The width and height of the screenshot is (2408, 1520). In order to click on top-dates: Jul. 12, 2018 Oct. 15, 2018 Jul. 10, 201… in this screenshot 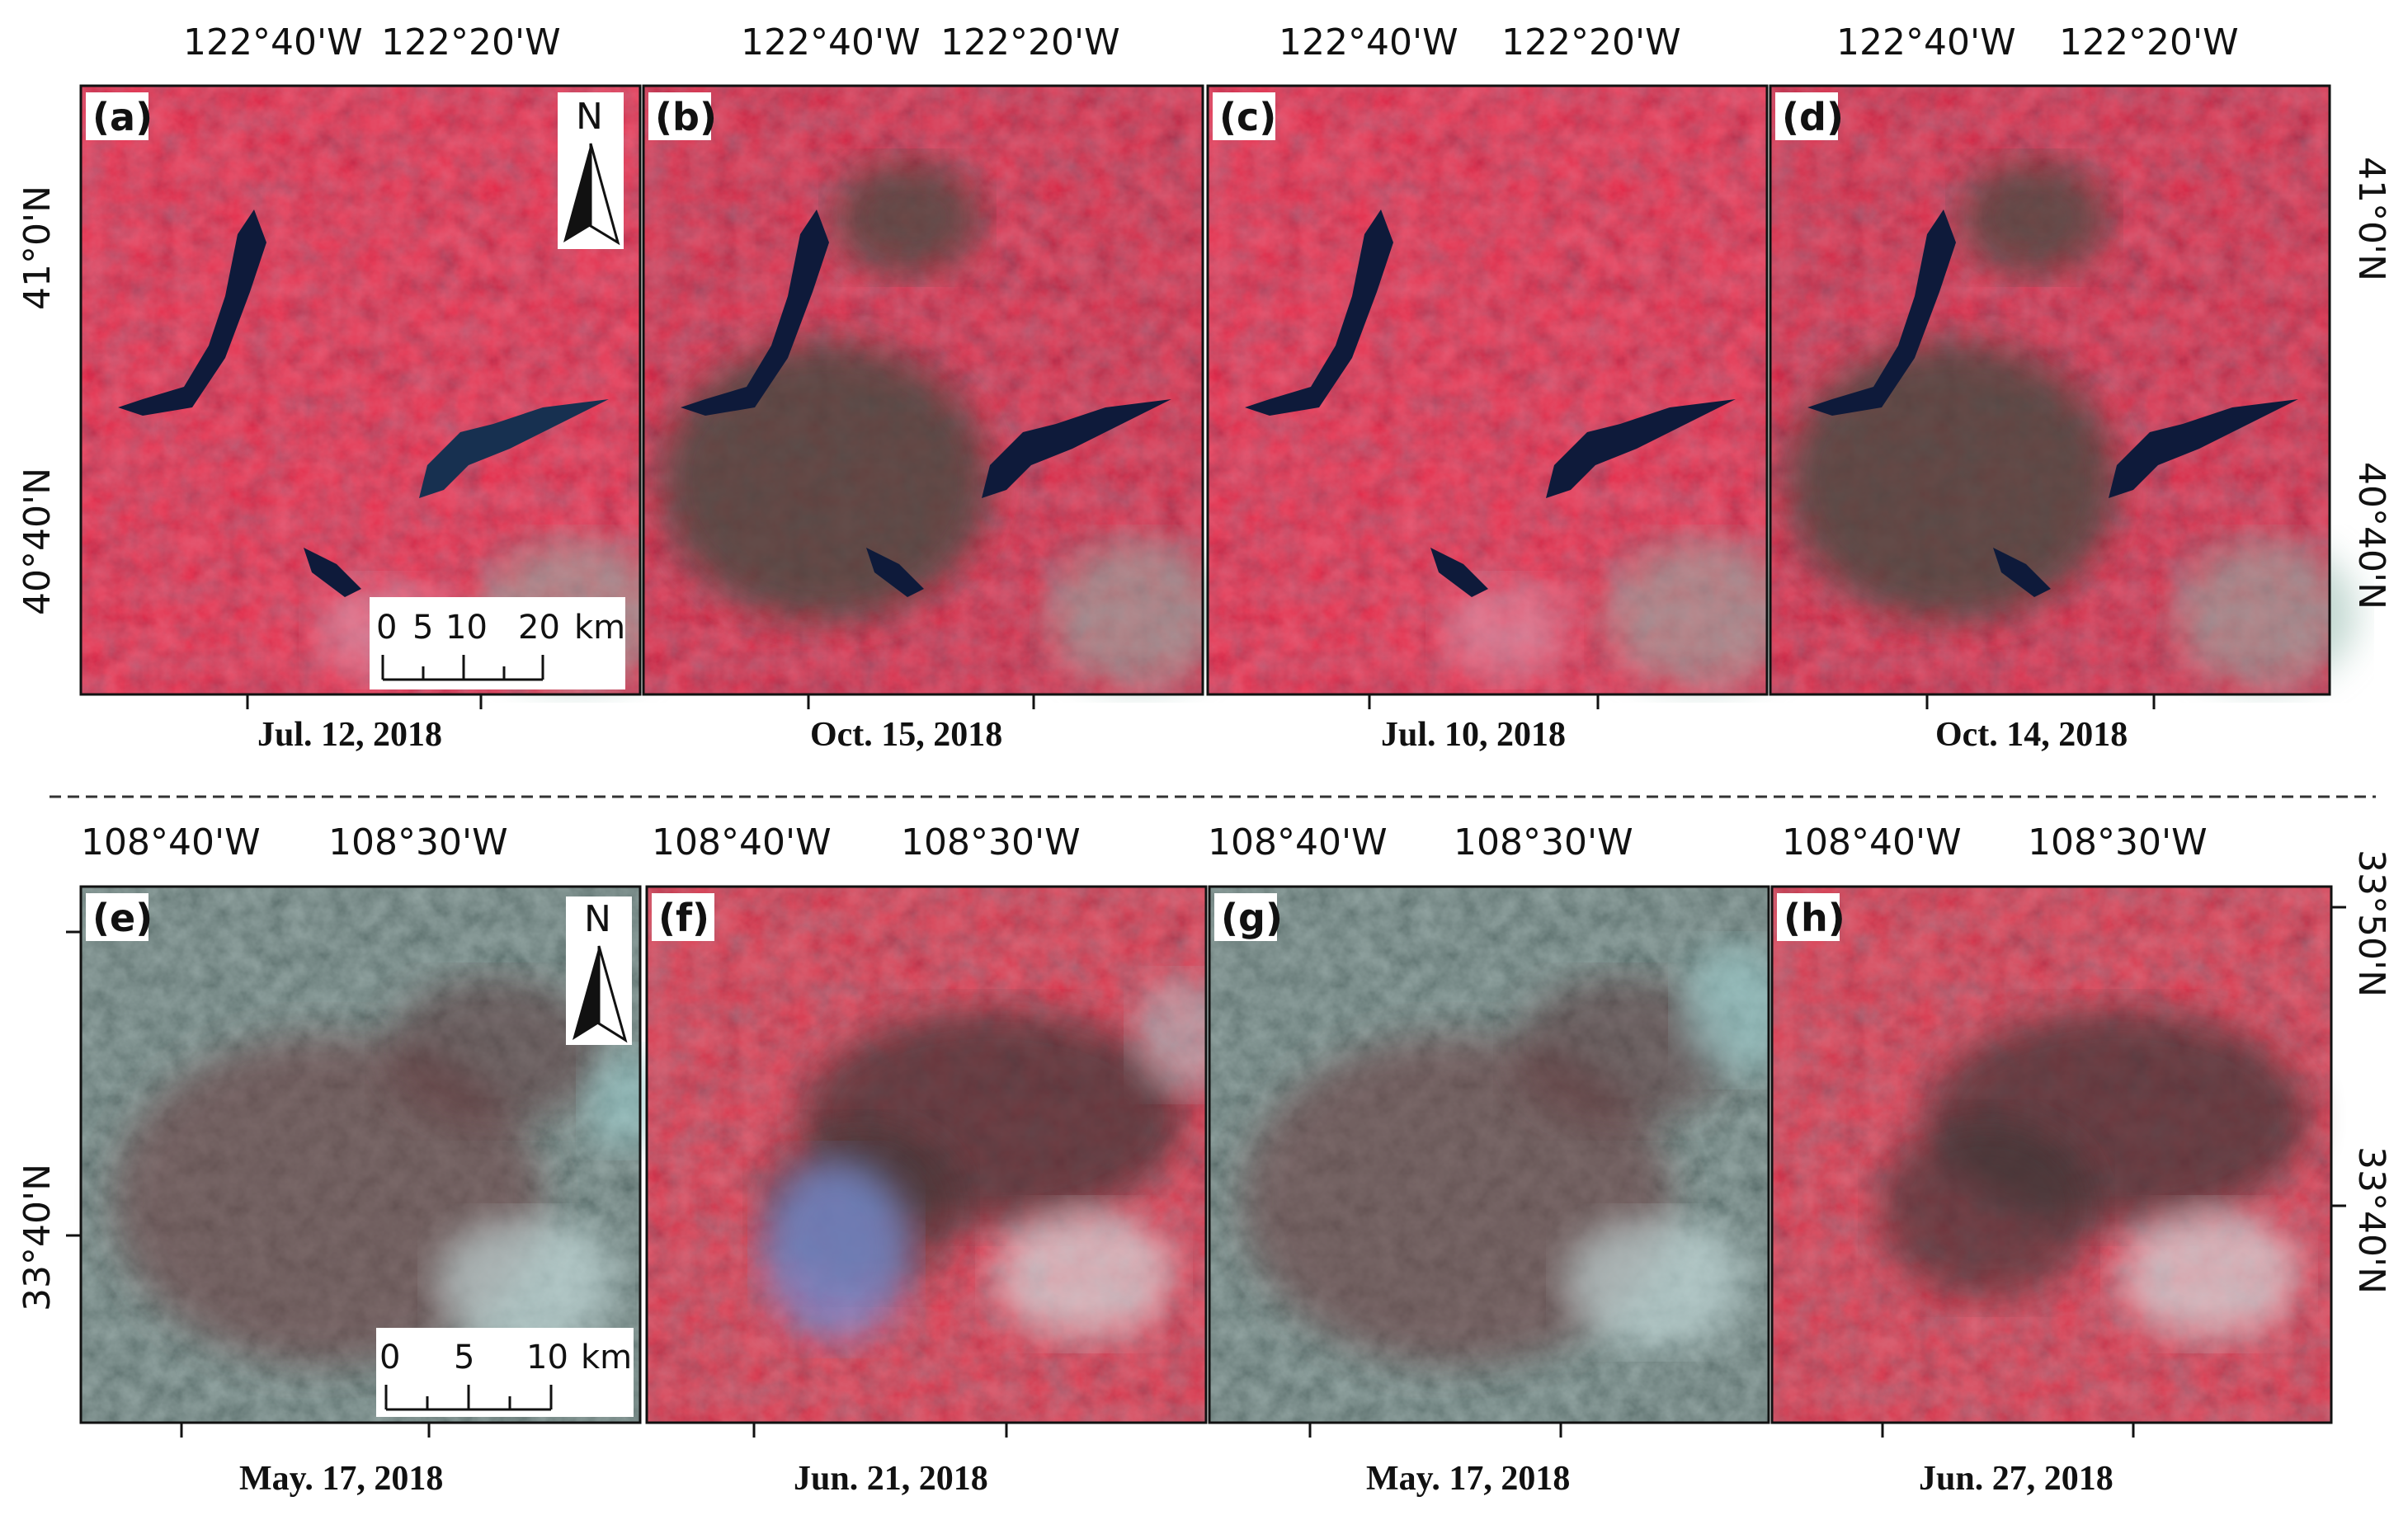, I will do `click(1192, 735)`.